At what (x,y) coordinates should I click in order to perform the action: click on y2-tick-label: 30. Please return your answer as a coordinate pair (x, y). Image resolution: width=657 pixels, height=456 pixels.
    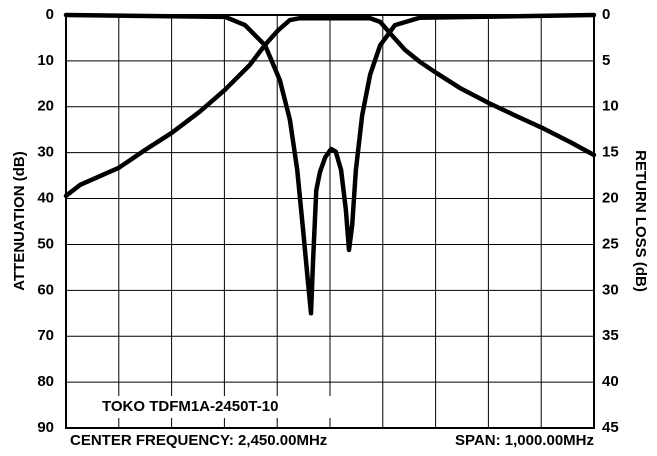
    Looking at the image, I should click on (610, 289).